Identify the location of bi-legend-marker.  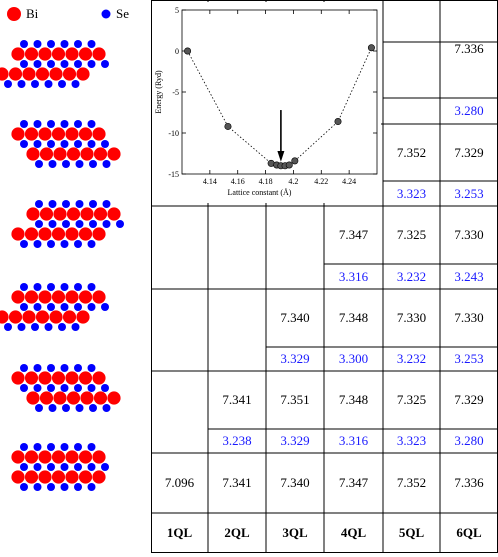
(14, 14).